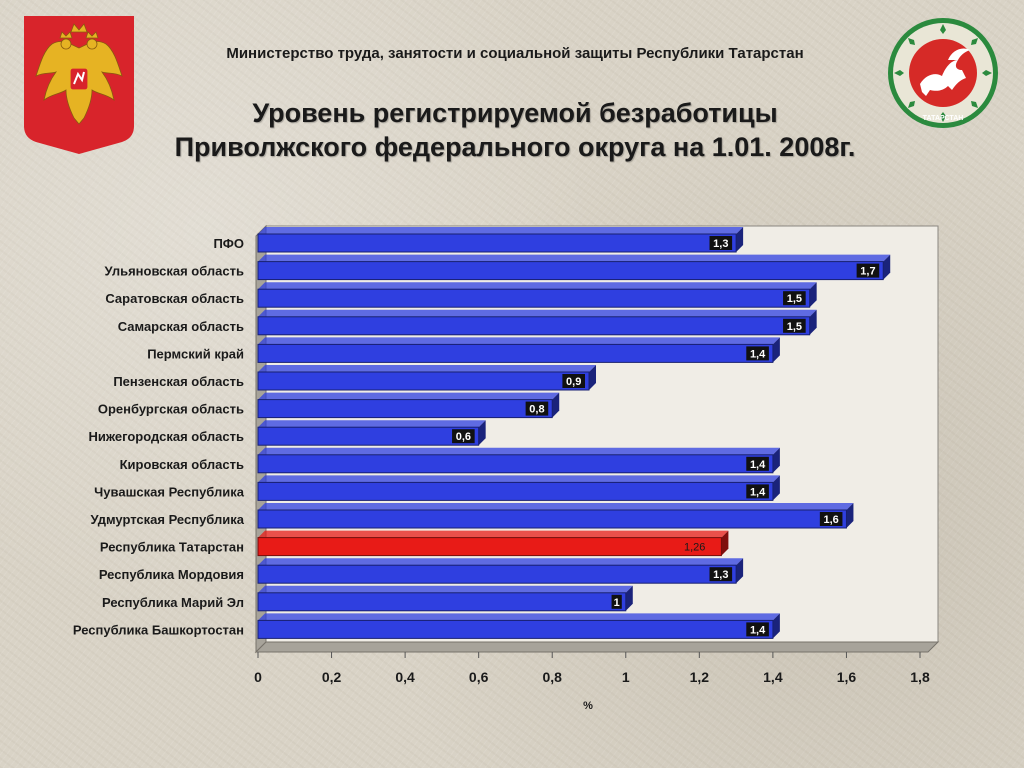  What do you see at coordinates (182, 464) in the screenshot?
I see `category-label: Кировская область` at bounding box center [182, 464].